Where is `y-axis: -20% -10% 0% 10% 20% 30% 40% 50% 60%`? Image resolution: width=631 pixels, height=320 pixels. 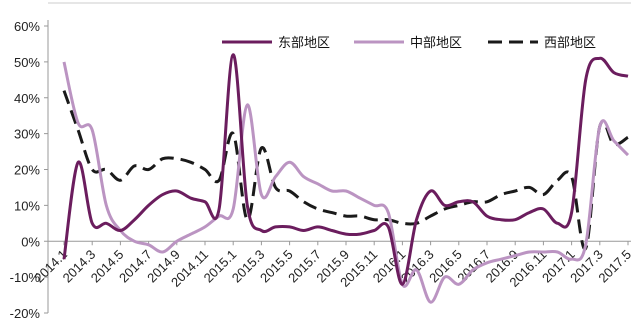 y-axis: -20% -10% 0% 10% 20% 30% 40% 50% 60% is located at coordinates (29, 169).